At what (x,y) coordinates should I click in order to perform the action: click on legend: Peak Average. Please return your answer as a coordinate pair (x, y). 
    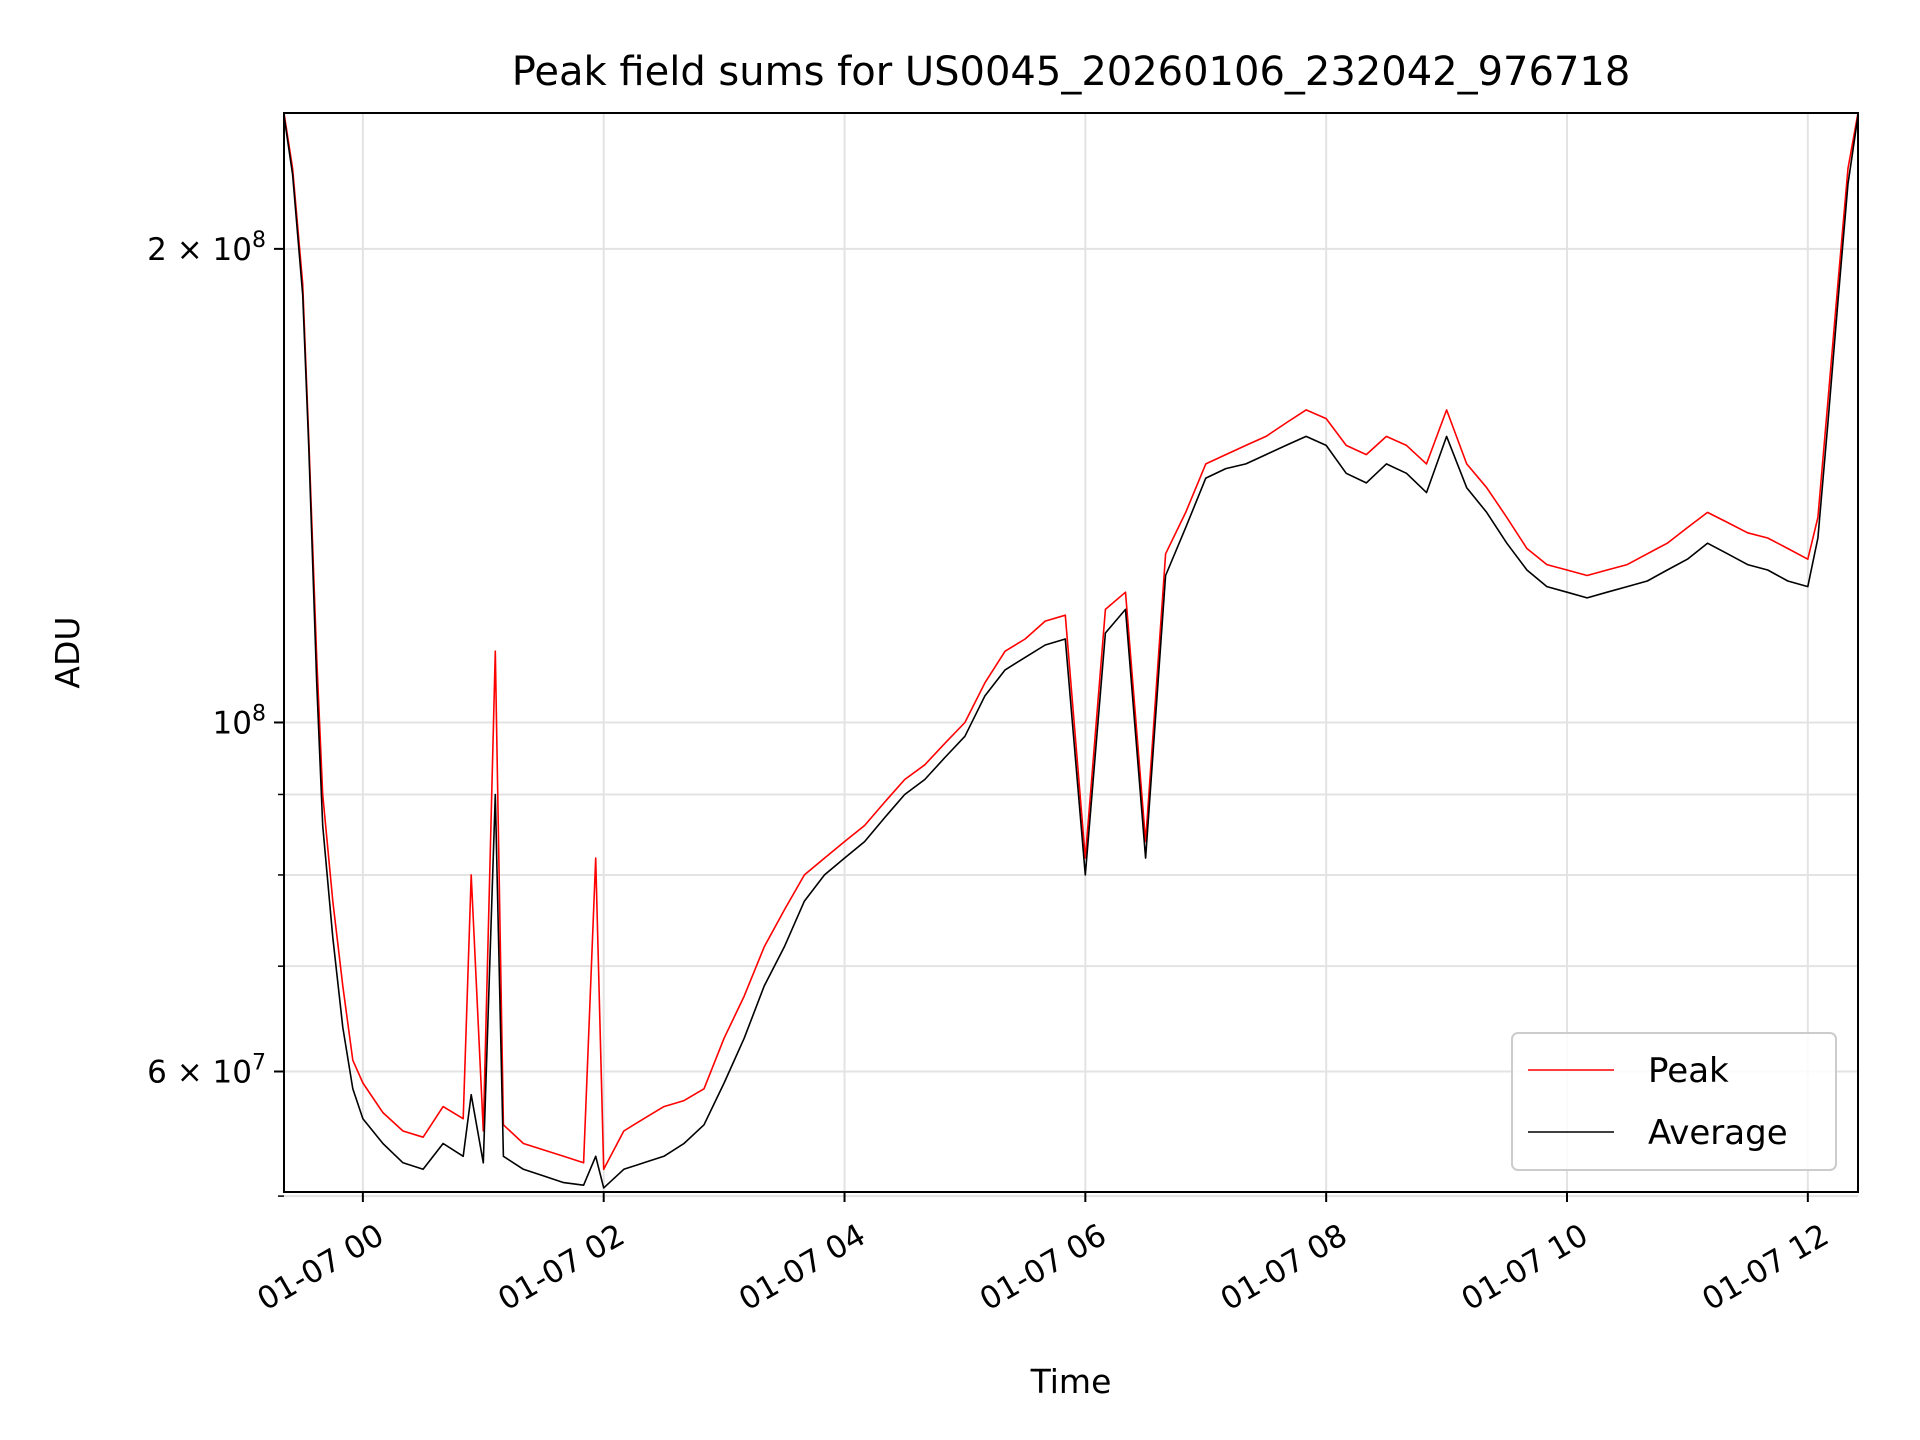
    Looking at the image, I should click on (1674, 1101).